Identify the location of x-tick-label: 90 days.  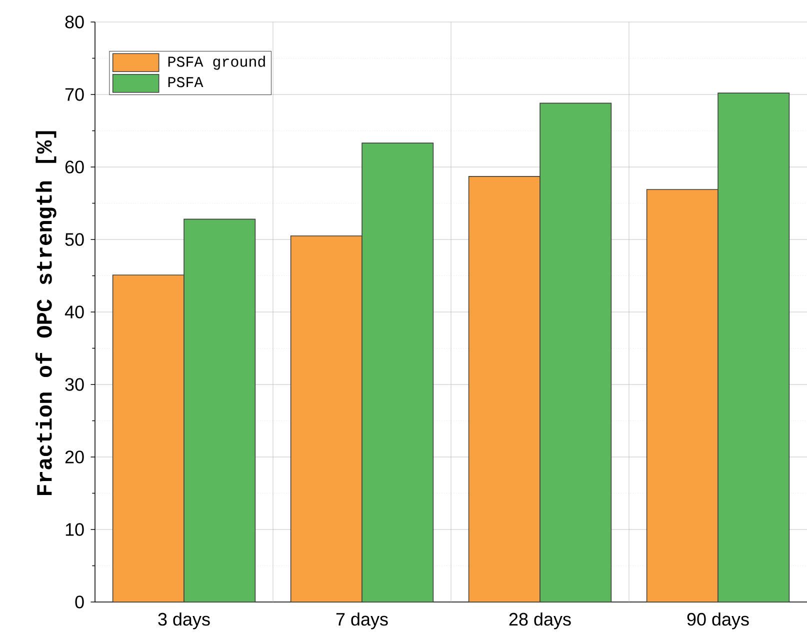
(718, 621).